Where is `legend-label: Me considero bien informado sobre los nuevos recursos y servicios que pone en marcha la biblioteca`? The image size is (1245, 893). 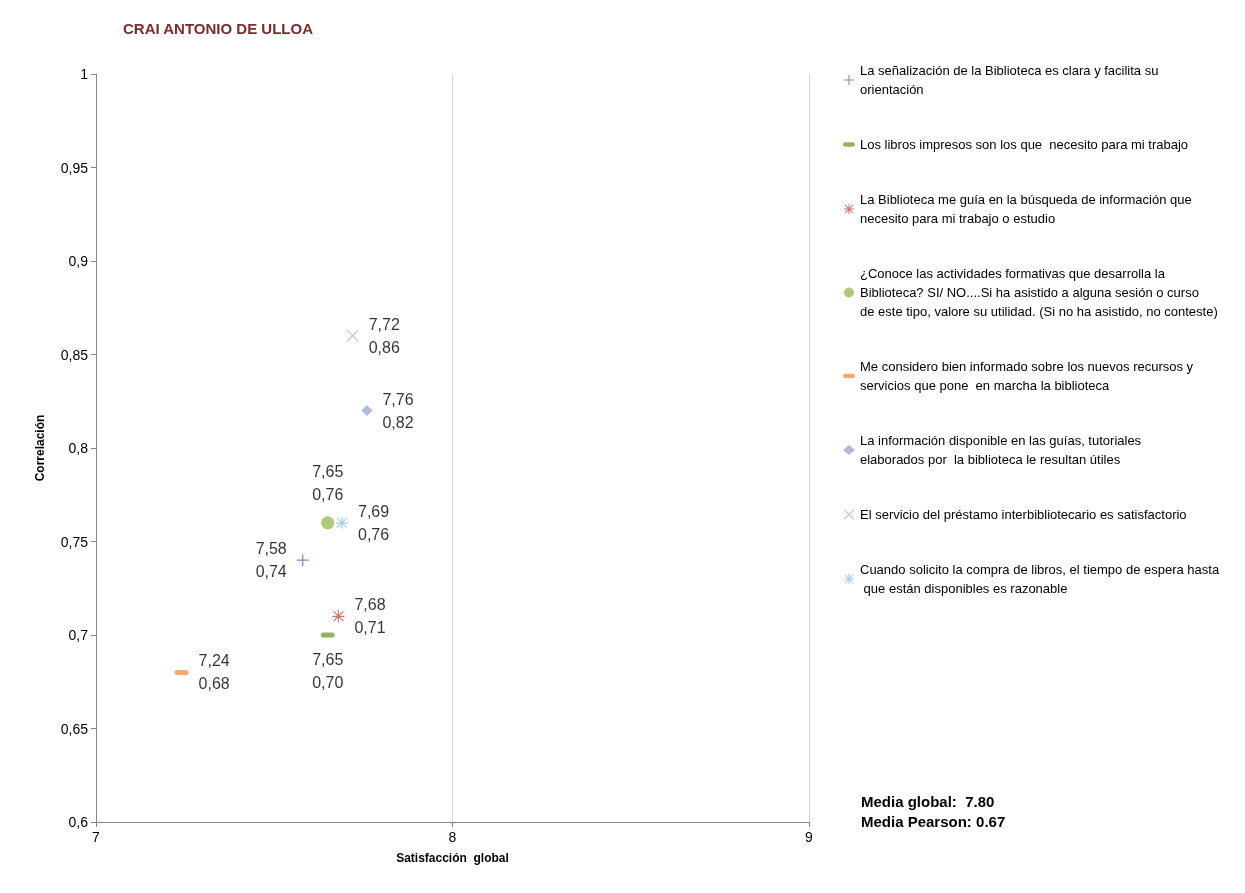
legend-label: Me considero bien informado sobre los nuevos recursos y servicios que pone en marcha la biblioteca is located at coordinates (1028, 376).